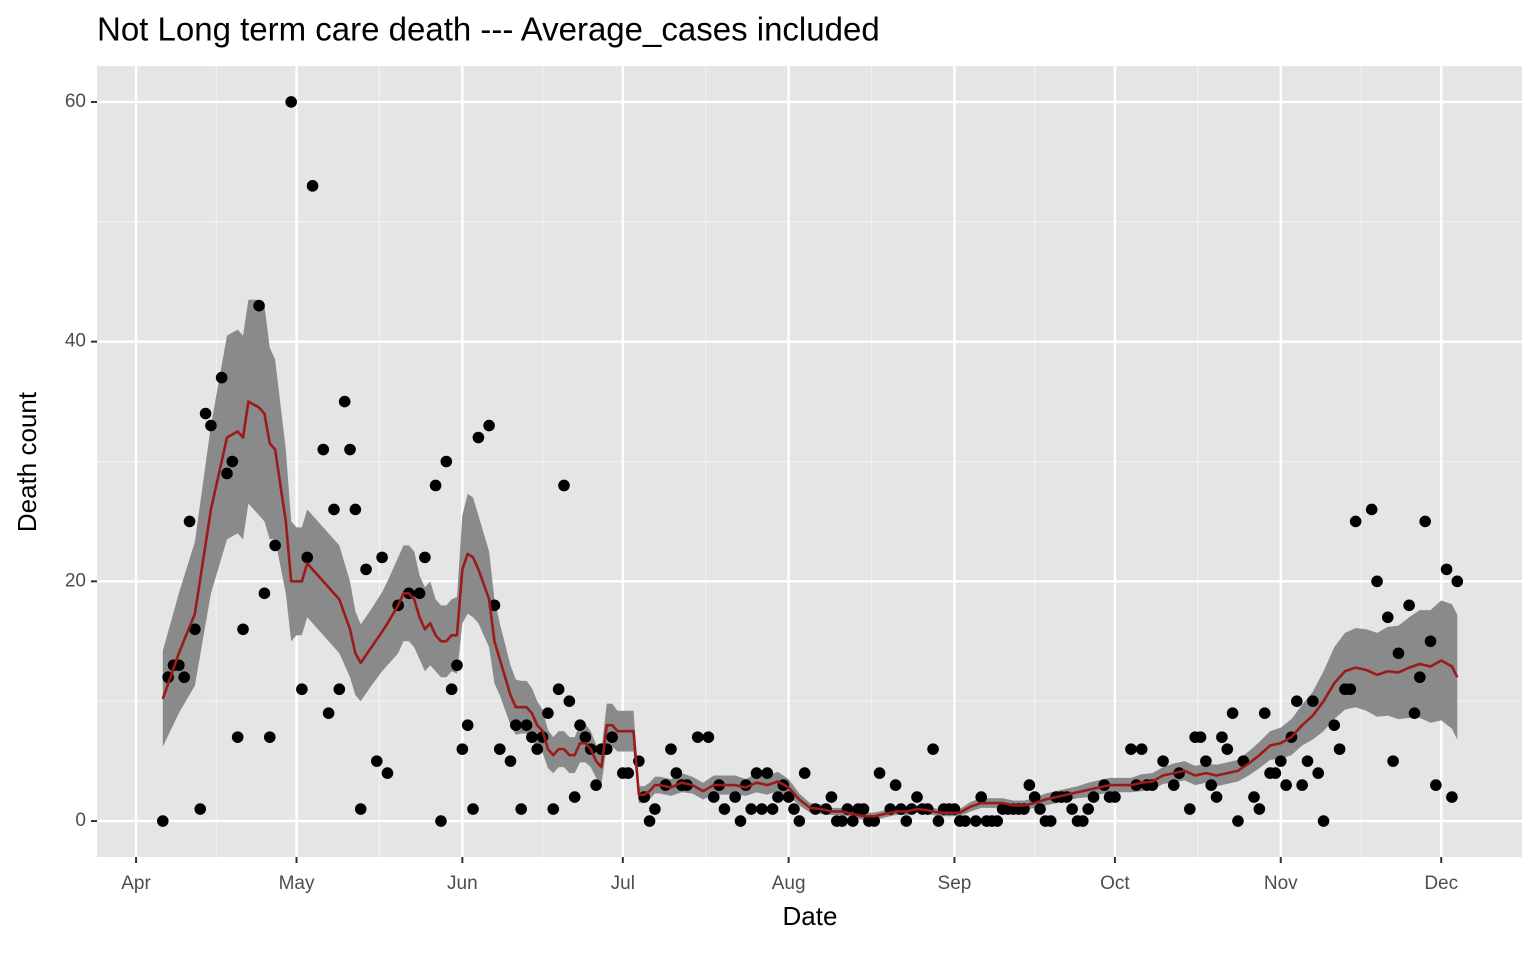 The image size is (1540, 956). I want to click on x-tick-label: Sep, so click(955, 883).